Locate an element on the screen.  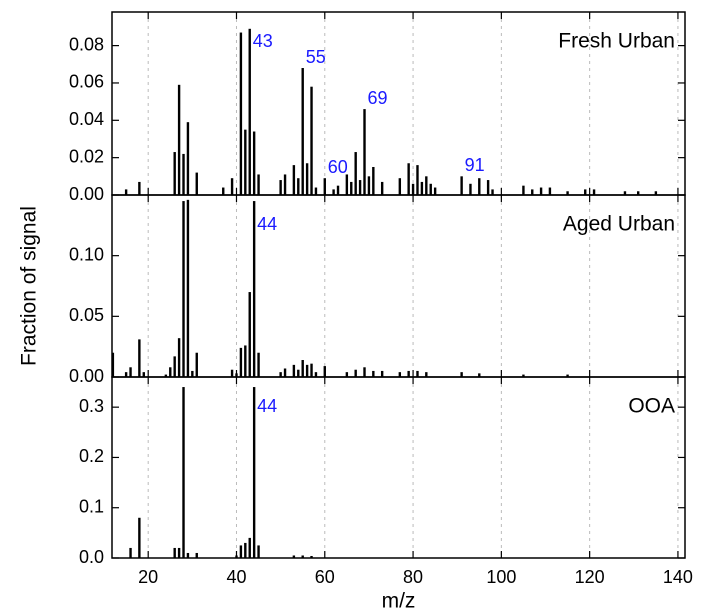
y-tick-label: 0.06 is located at coordinates (86, 82).